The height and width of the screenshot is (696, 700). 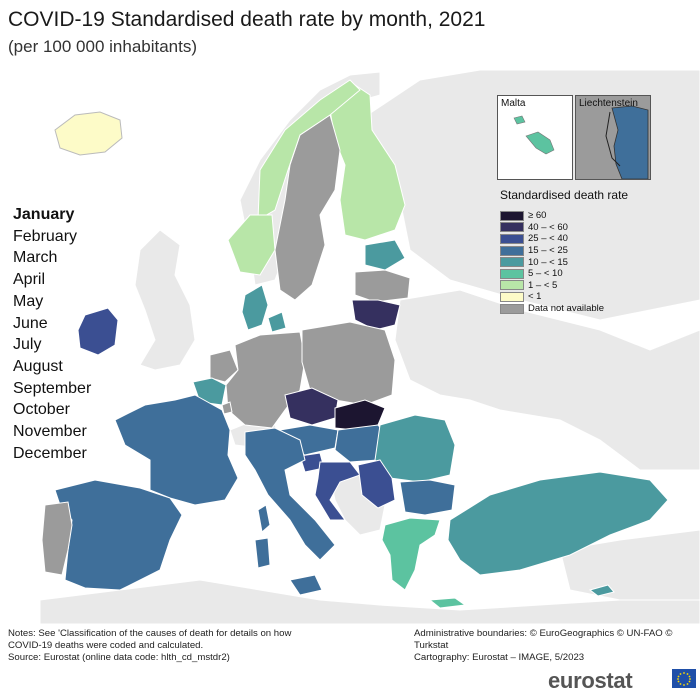 What do you see at coordinates (118, 535) in the screenshot?
I see `country-spain` at bounding box center [118, 535].